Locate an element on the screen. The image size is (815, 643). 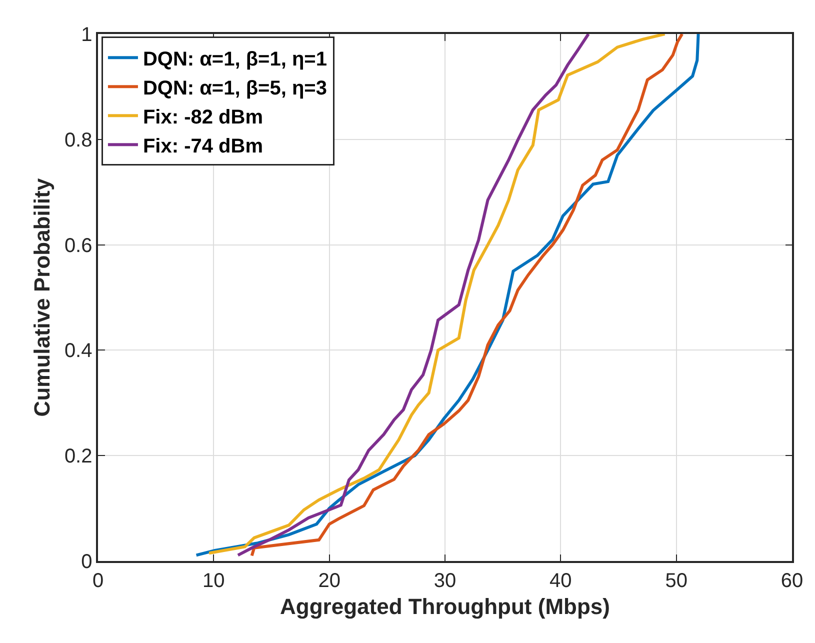
legend-label: DQN: α=1, β=5, η=3 is located at coordinates (234, 88).